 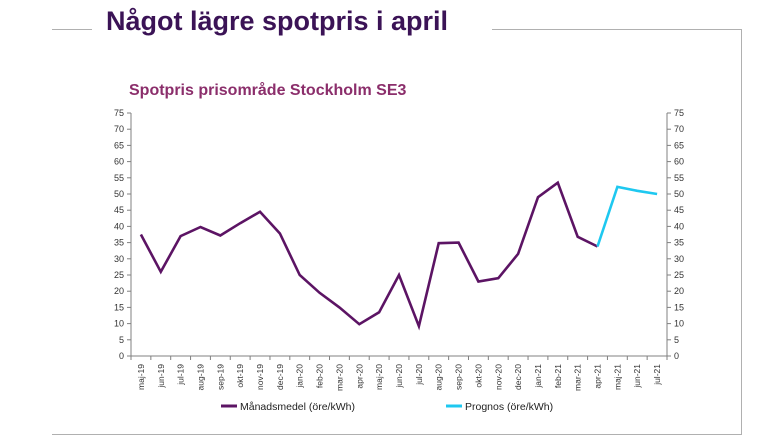 What do you see at coordinates (419, 375) in the screenshot?
I see `x-tick-label: jul-20` at bounding box center [419, 375].